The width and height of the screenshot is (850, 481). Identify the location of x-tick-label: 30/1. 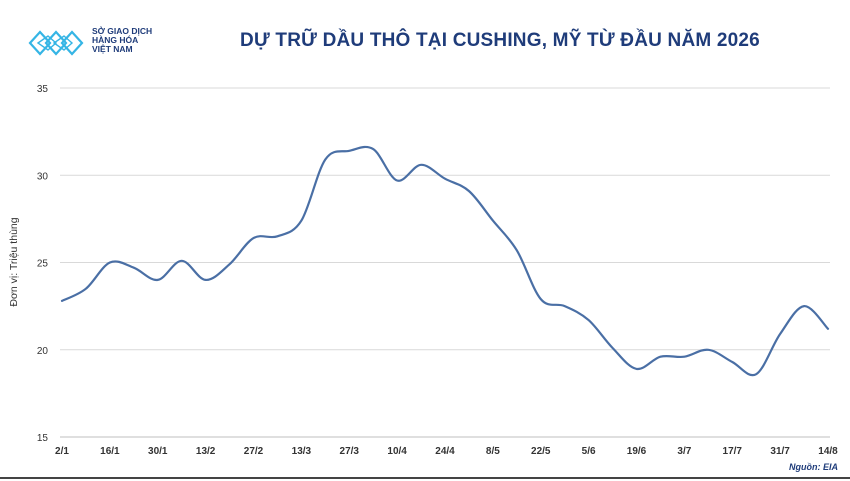
(158, 451).